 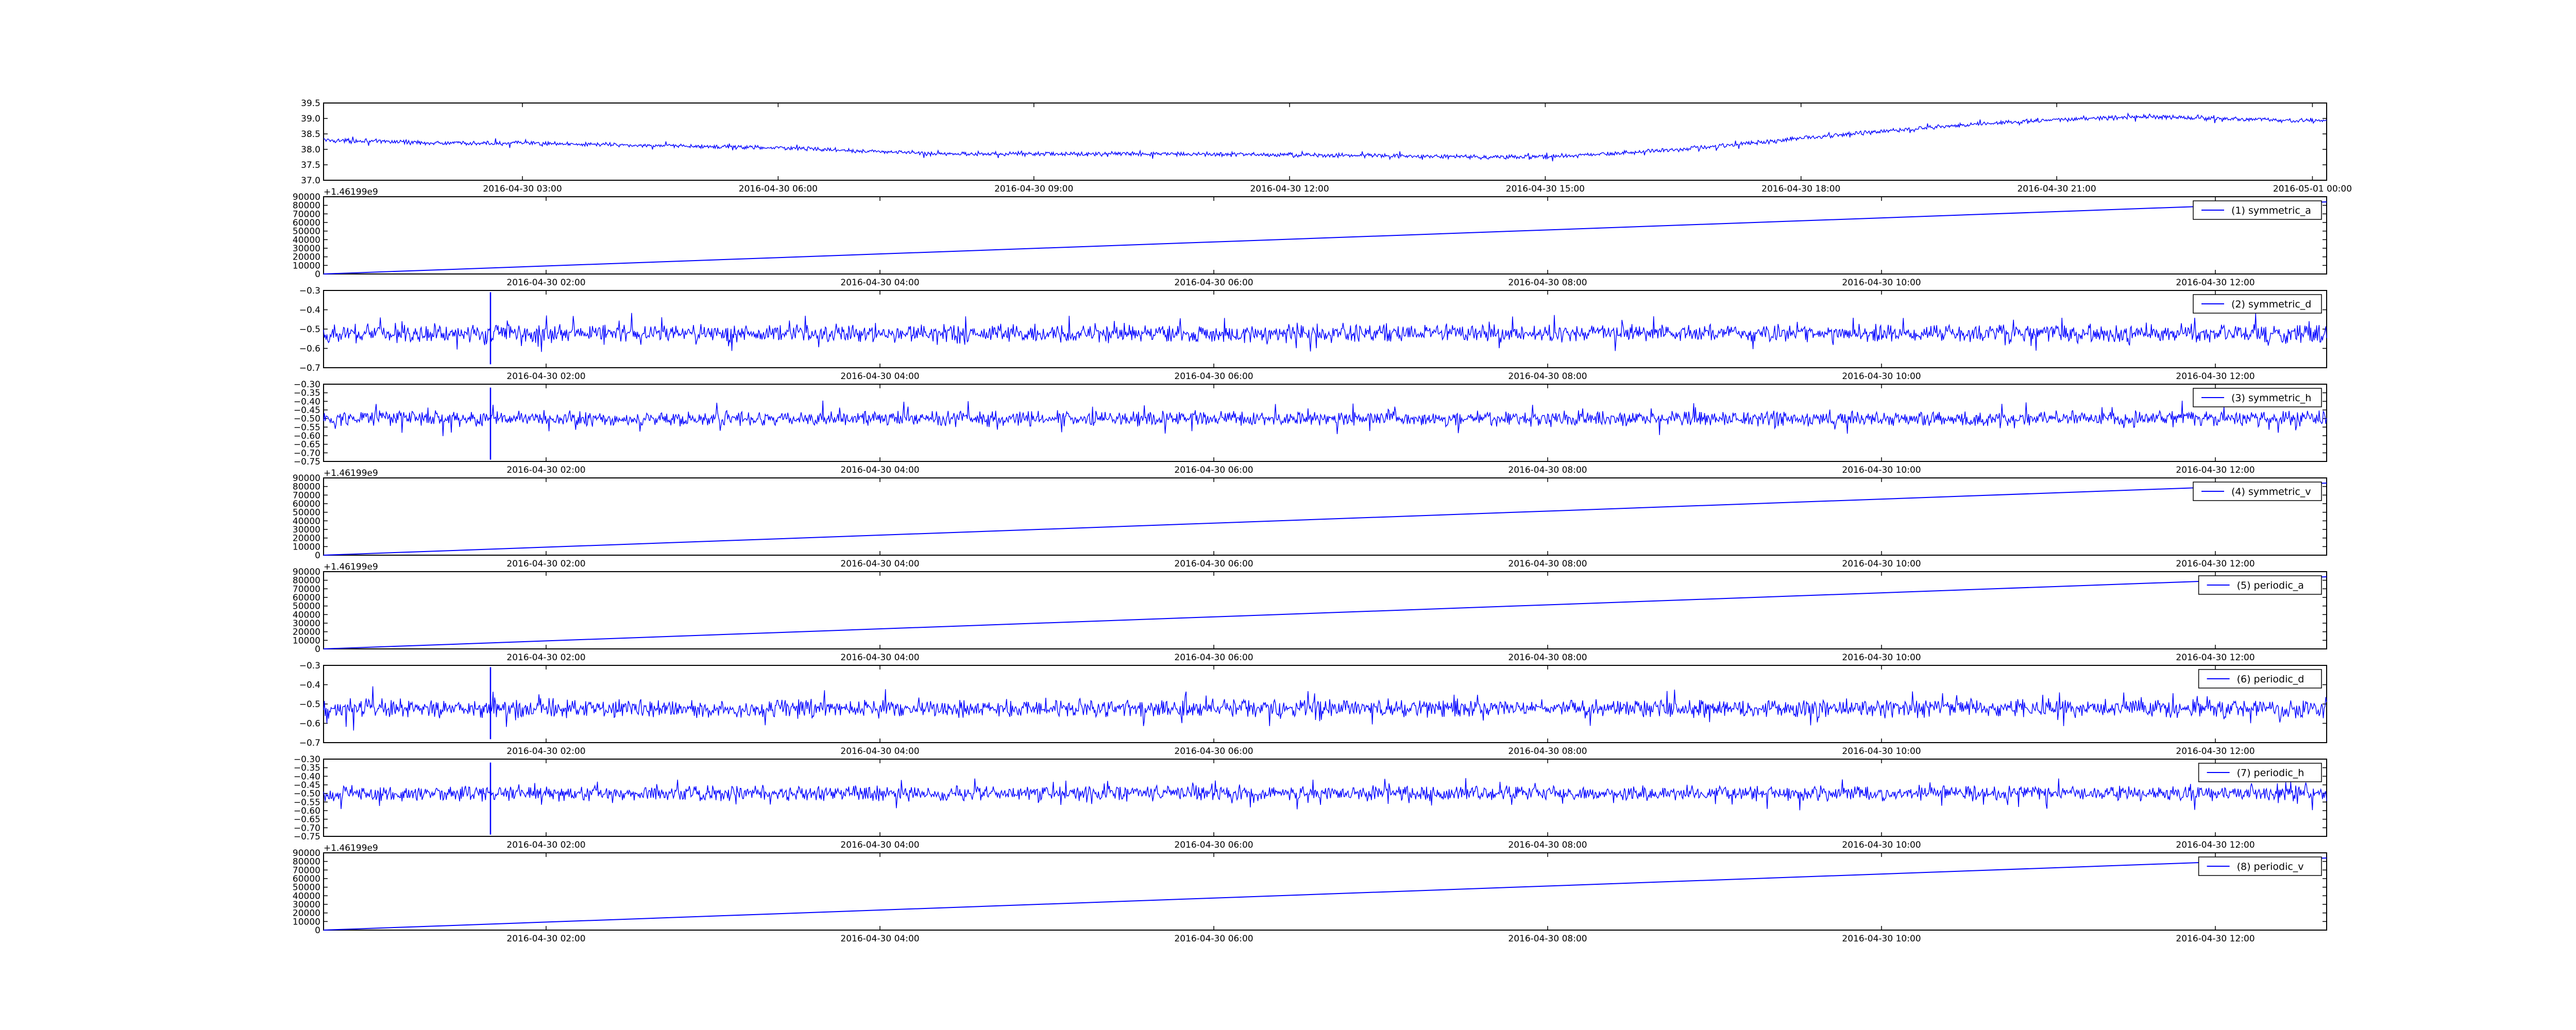 I want to click on y-tick-label: −0.30, so click(x=307, y=385).